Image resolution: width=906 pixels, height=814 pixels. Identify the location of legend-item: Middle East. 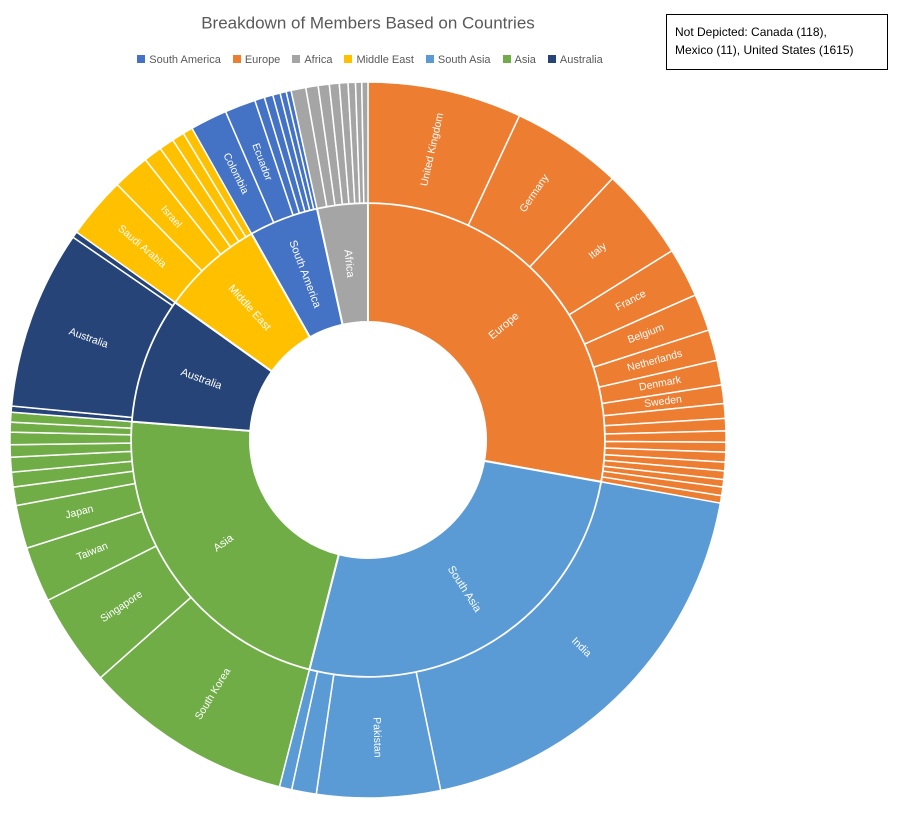
(379, 60).